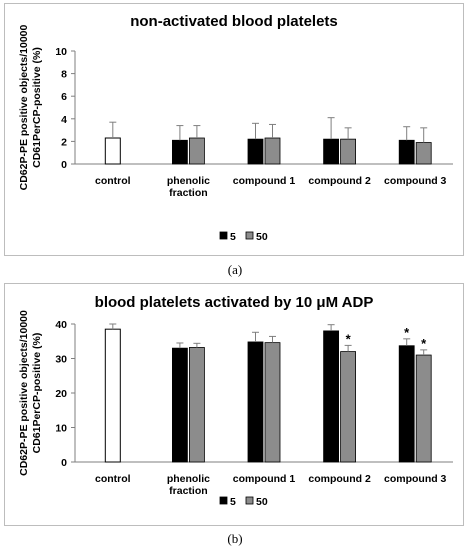 The image size is (470, 550). What do you see at coordinates (64, 142) in the screenshot?
I see `y-tick-label: 2` at bounding box center [64, 142].